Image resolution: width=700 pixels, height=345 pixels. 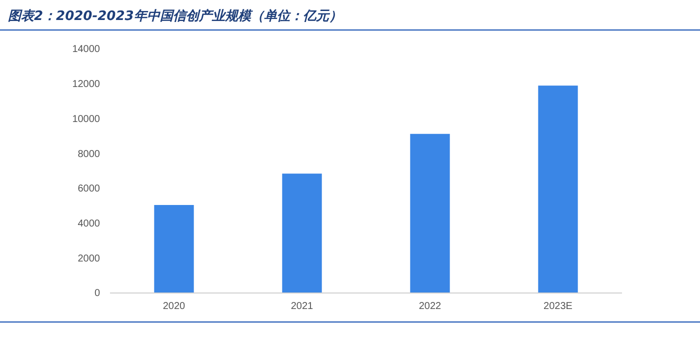 What do you see at coordinates (89, 258) in the screenshot?
I see `y-tick-label: 2000` at bounding box center [89, 258].